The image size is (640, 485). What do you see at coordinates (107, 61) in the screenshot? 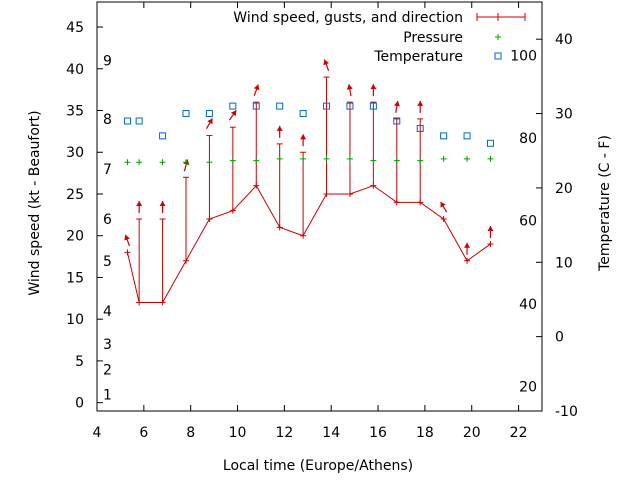
I see `beaufort-label: 9` at bounding box center [107, 61].